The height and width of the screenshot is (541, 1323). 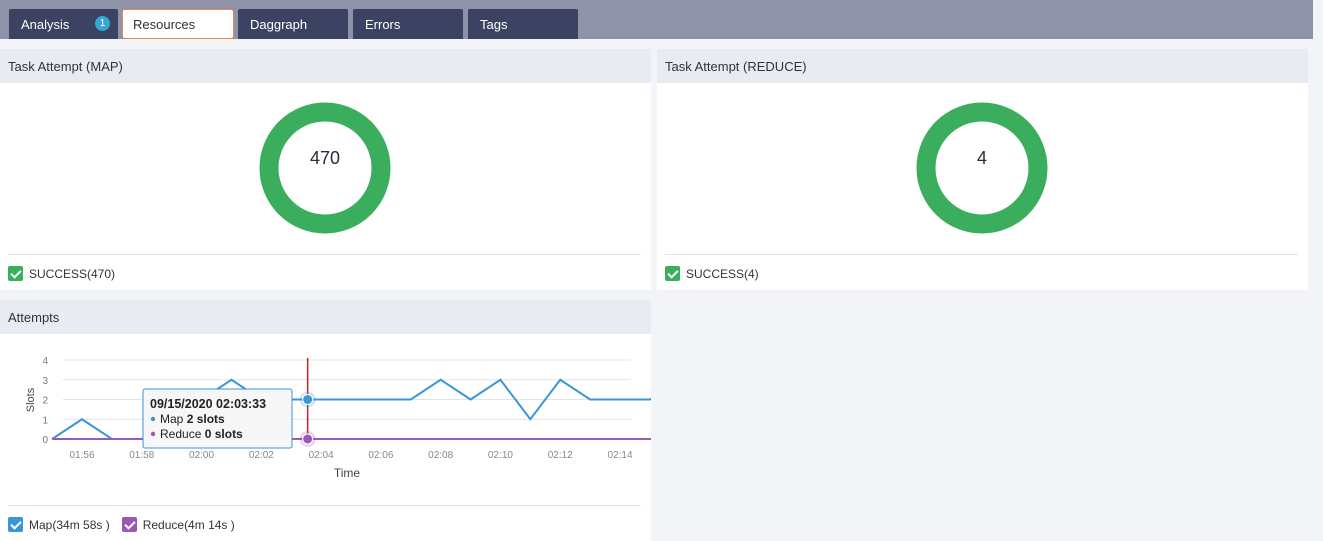 I want to click on legend-item-map: Map(34m 58s ), so click(x=59, y=524).